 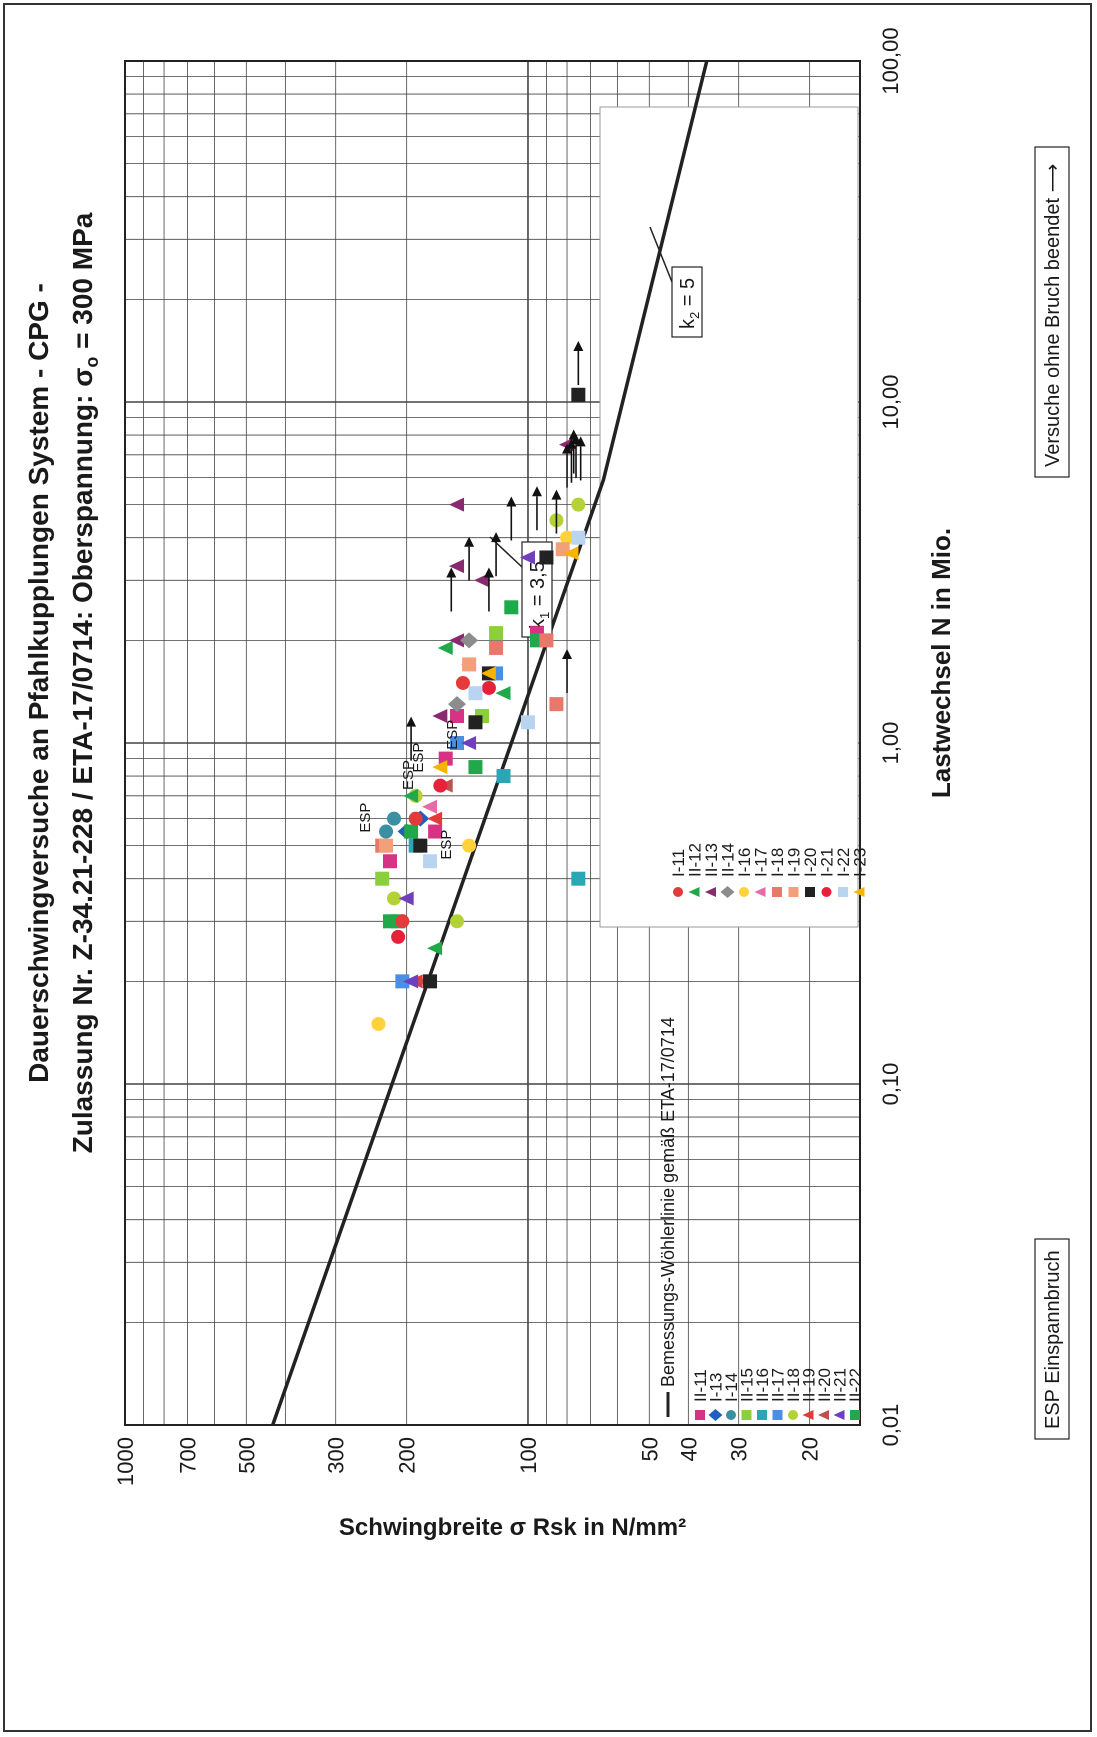 What do you see at coordinates (407, 1455) in the screenshot?
I see `y-tick-label: 200` at bounding box center [407, 1455].